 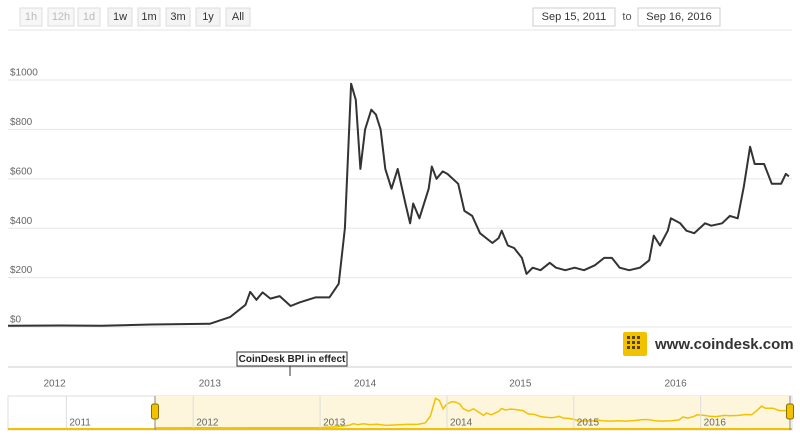 I want to click on watermark: www.coindesk.com, so click(x=724, y=344).